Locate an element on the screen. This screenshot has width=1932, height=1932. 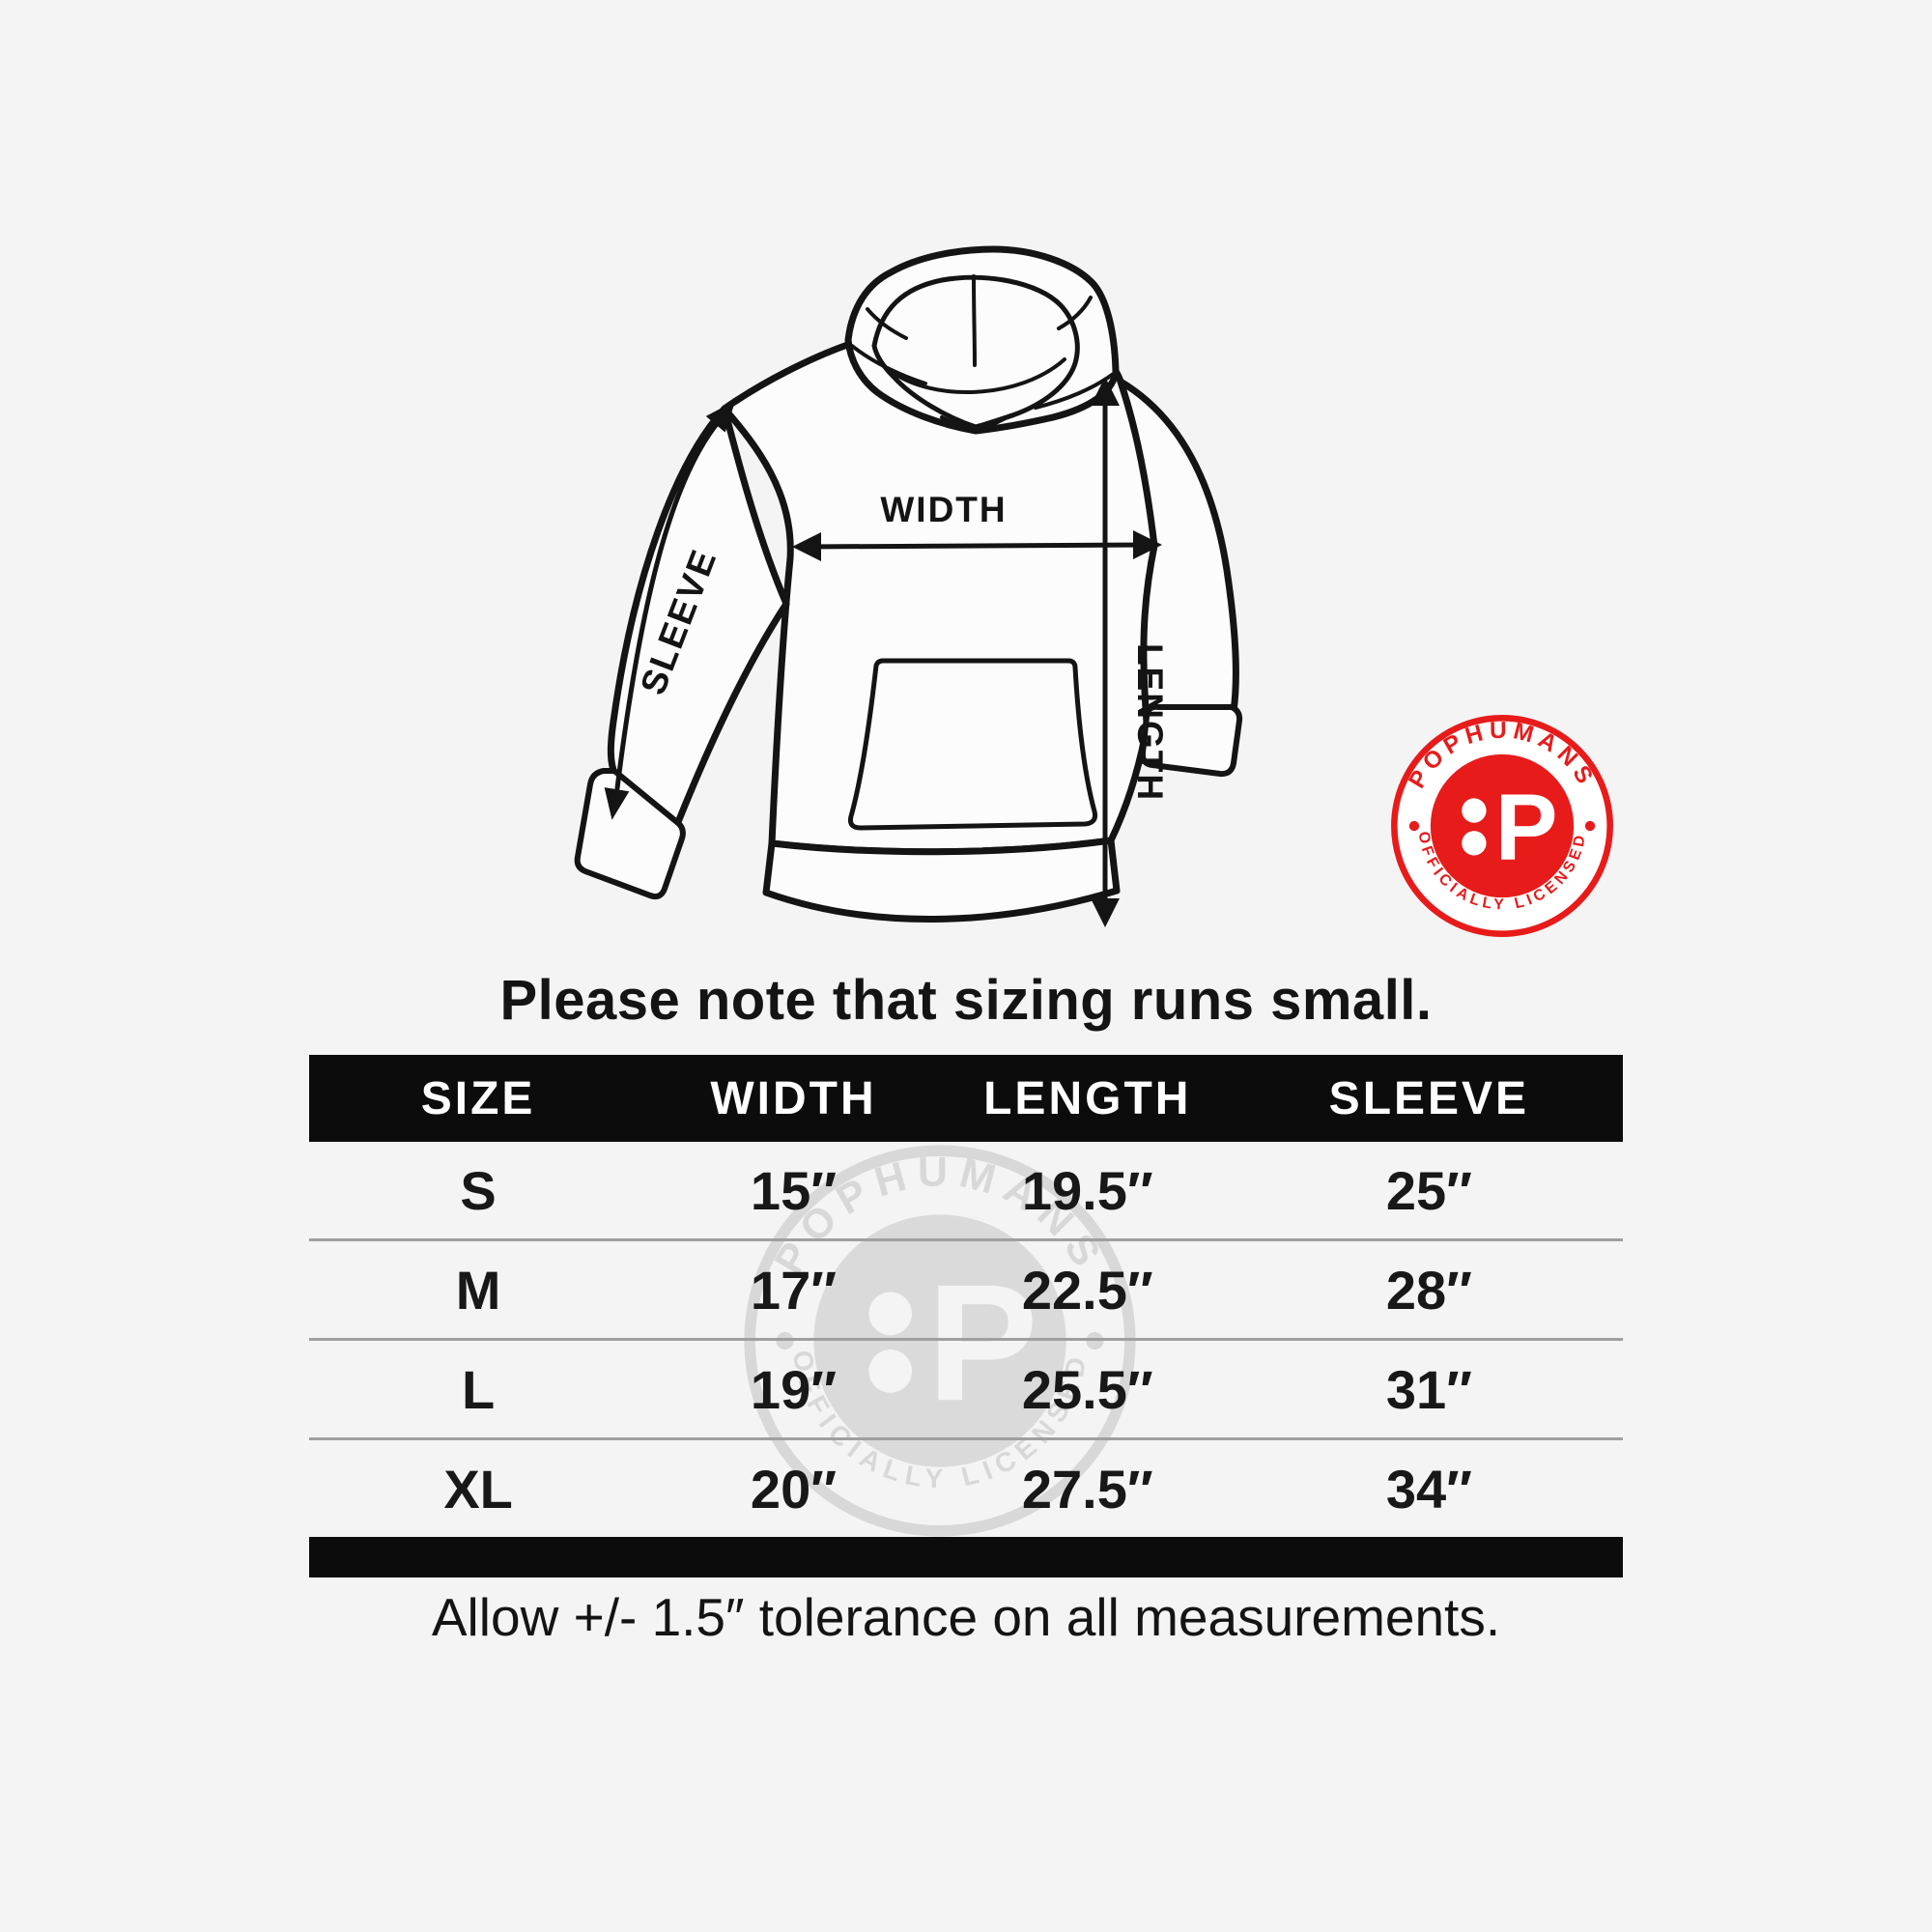
badge-inner-disc is located at coordinates (1502, 825).